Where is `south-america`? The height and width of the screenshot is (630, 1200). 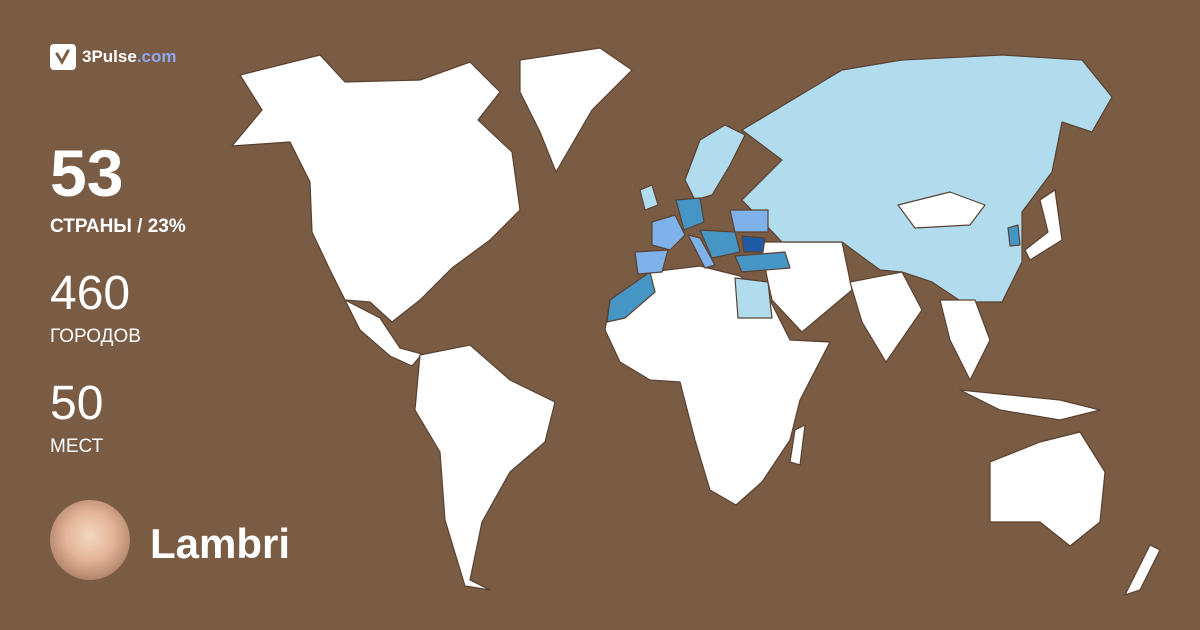 south-america is located at coordinates (485, 467).